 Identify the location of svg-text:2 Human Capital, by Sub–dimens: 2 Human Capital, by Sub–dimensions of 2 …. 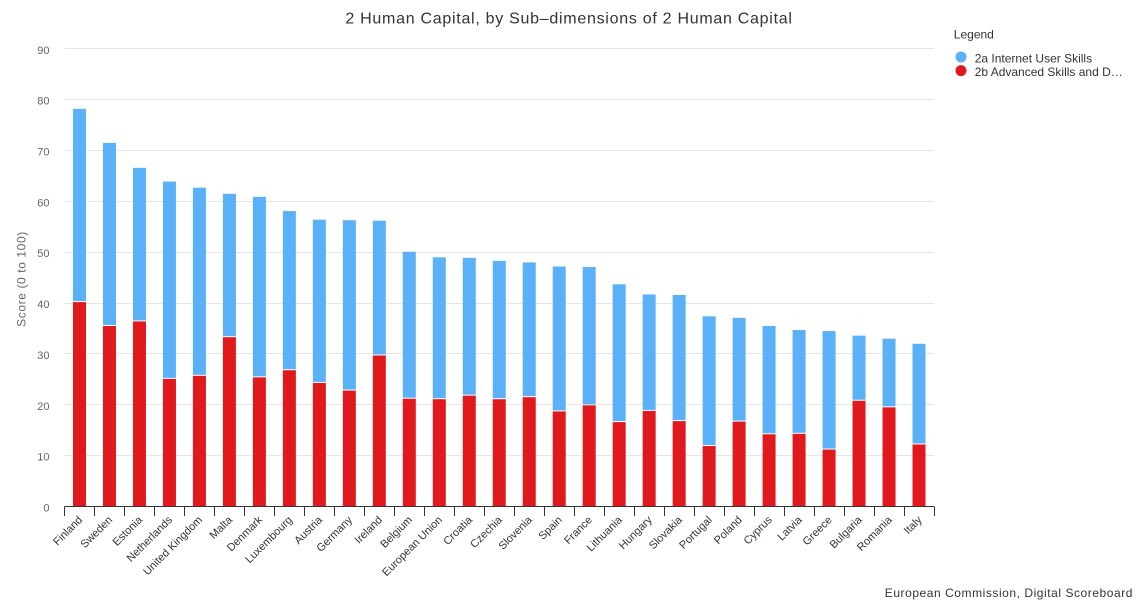
(568, 19).